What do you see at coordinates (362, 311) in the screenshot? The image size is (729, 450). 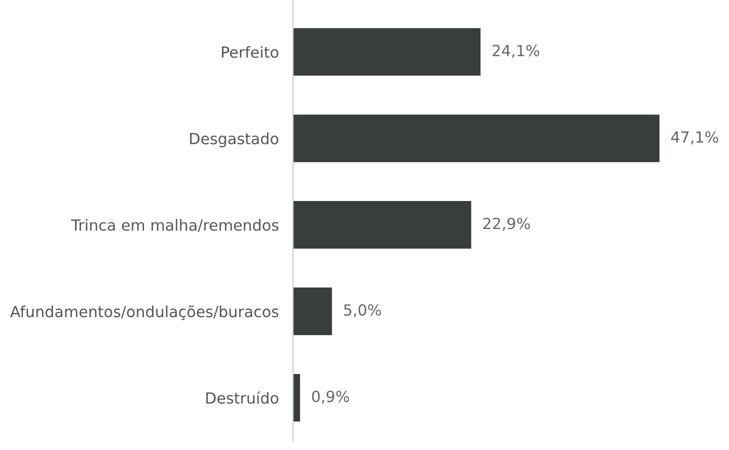 I see `data-label: 5,0%` at bounding box center [362, 311].